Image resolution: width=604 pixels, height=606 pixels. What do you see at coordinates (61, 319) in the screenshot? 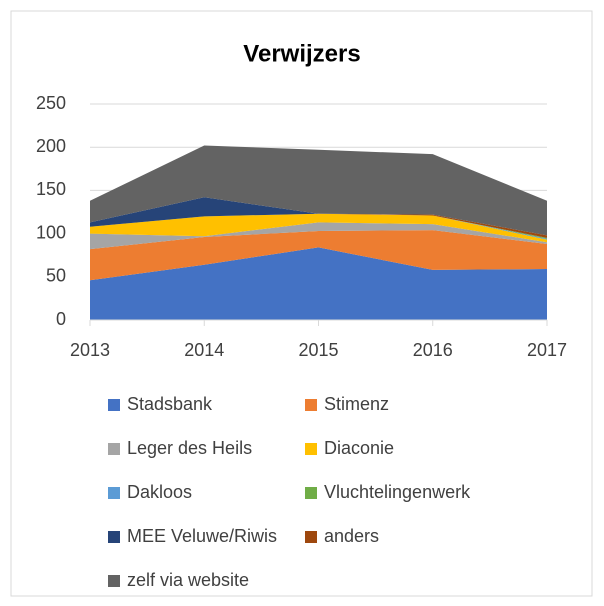
I see `y-tick-label: 0` at bounding box center [61, 319].